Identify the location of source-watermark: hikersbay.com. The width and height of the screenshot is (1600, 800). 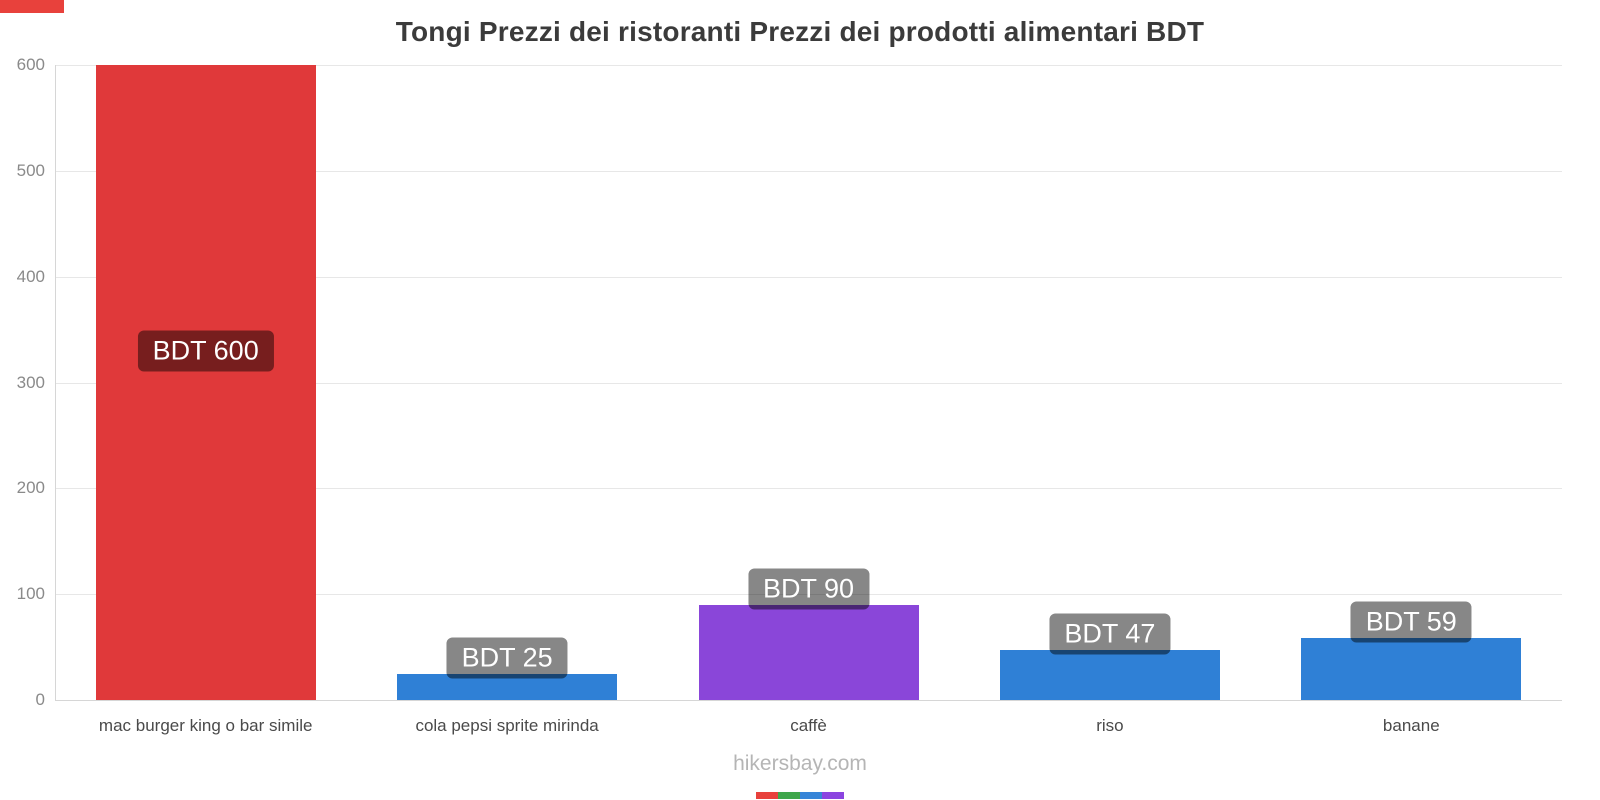
(800, 763).